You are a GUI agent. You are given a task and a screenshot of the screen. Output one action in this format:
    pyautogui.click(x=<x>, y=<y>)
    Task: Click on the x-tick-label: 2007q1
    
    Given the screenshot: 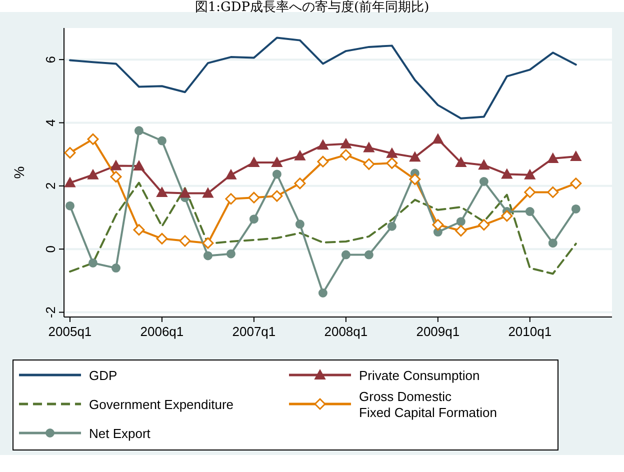 What is the action you would take?
    pyautogui.click(x=254, y=331)
    